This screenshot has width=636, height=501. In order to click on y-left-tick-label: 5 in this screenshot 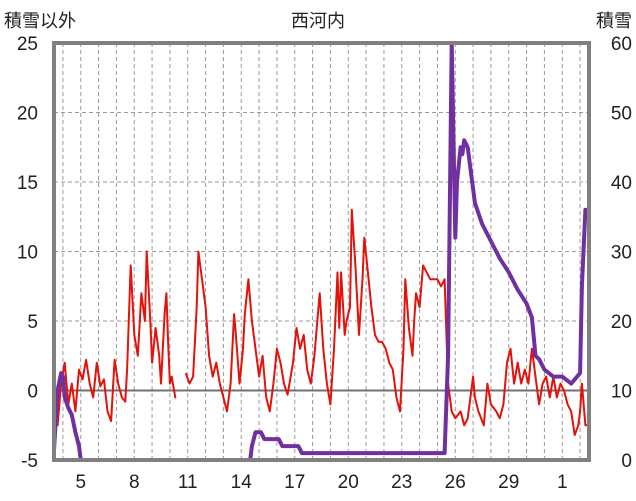, I will do `click(32, 322)`.